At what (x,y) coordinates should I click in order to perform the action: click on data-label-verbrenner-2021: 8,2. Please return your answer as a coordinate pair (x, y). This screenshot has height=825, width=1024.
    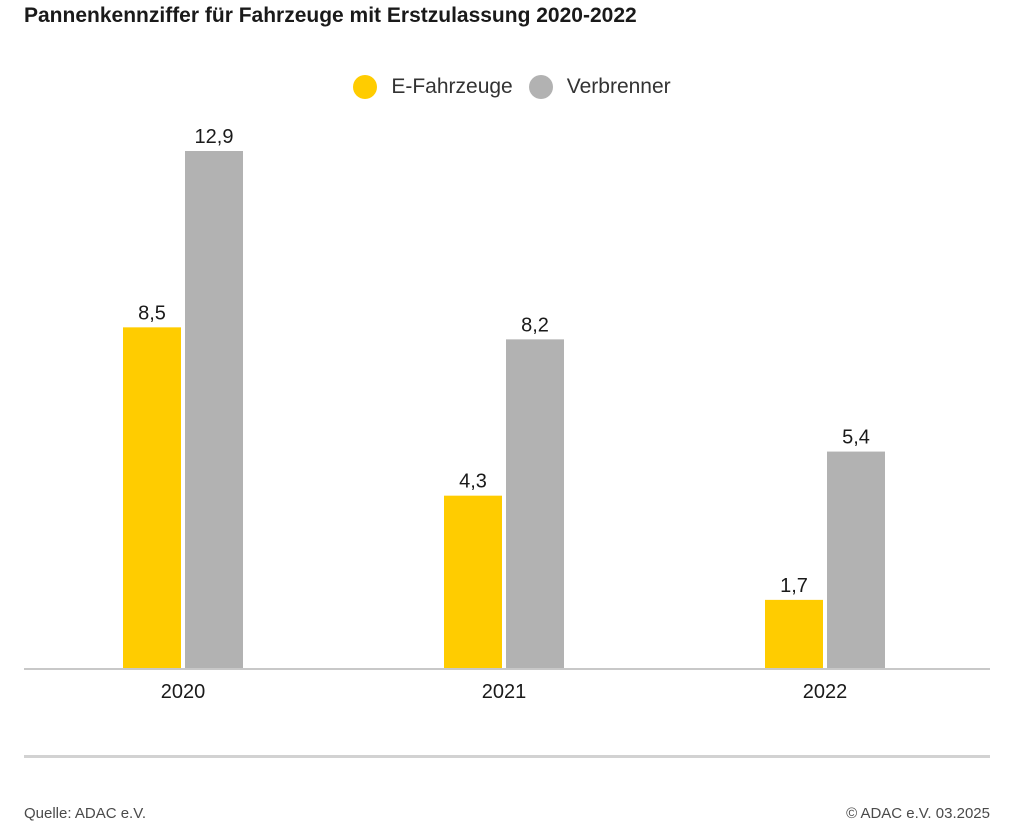
    Looking at the image, I should click on (535, 325).